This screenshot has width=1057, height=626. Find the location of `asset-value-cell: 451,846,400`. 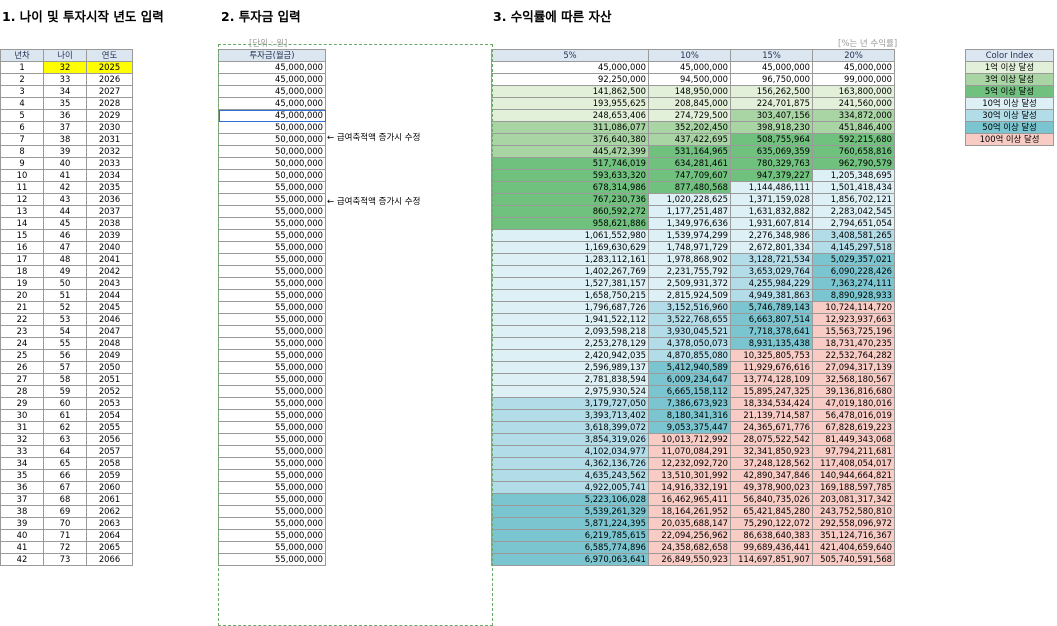

asset-value-cell: 451,846,400 is located at coordinates (853, 127).